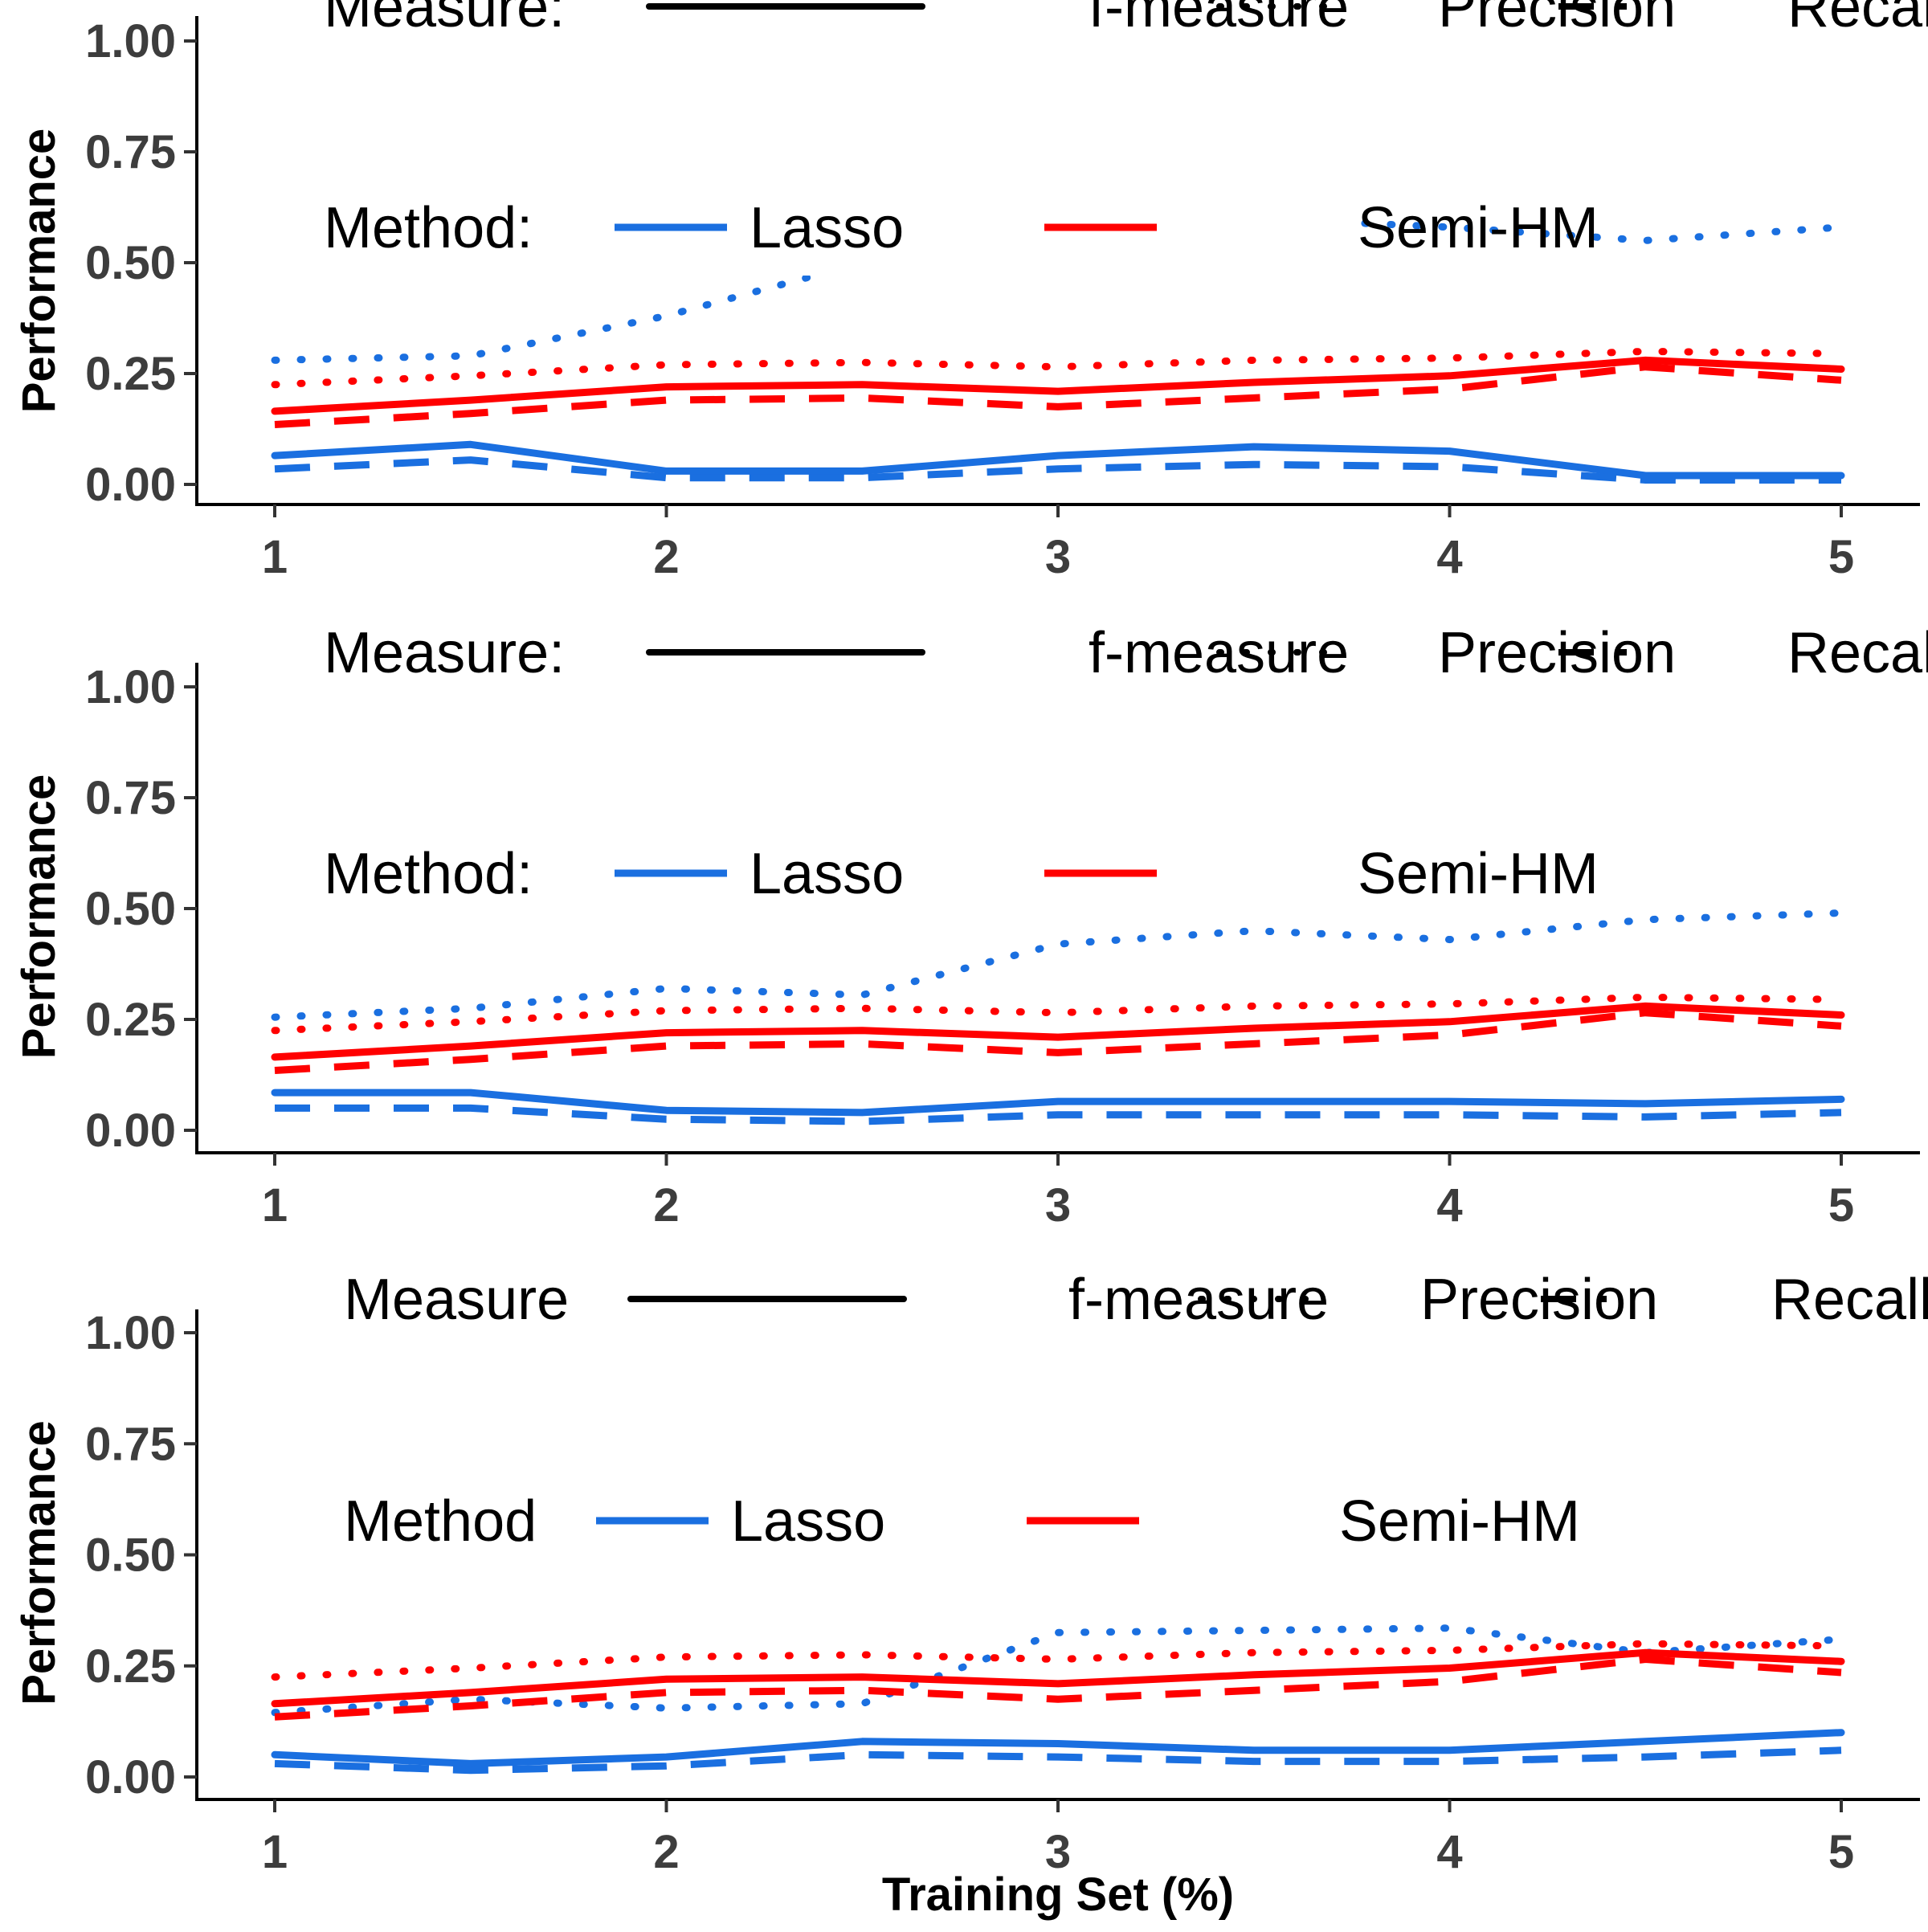  Describe the element at coordinates (441, 1521) in the screenshot. I see `method-legend-title: Method` at that location.